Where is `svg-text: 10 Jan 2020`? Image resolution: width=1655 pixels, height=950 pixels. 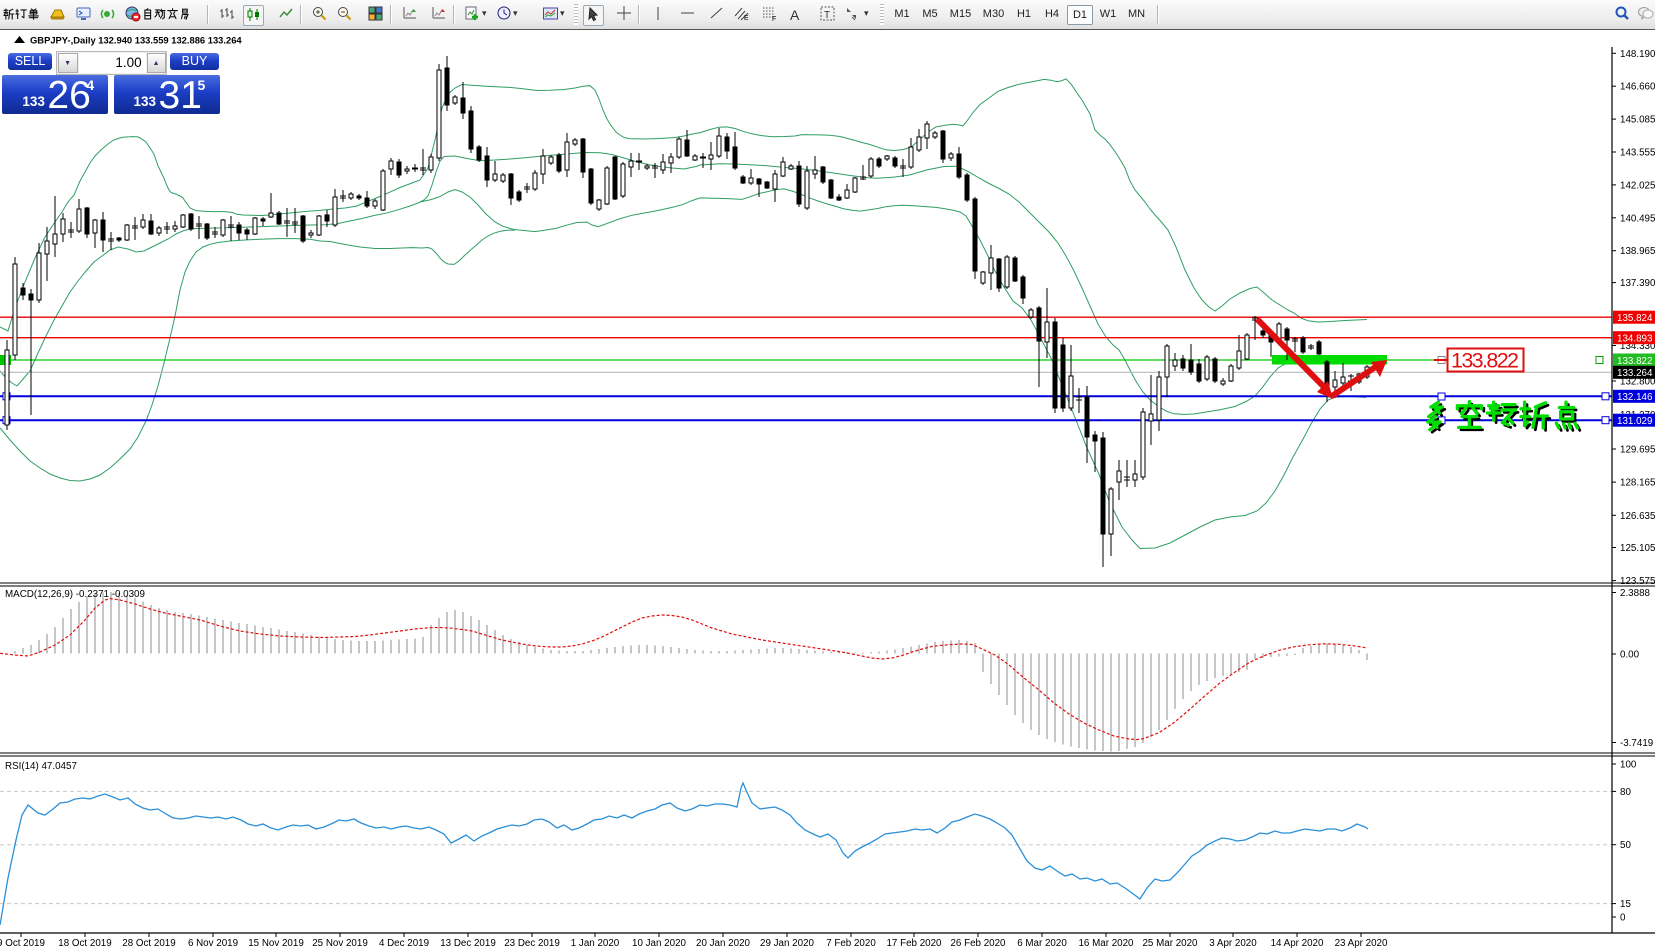
svg-text: 10 Jan 2020 is located at coordinates (659, 943).